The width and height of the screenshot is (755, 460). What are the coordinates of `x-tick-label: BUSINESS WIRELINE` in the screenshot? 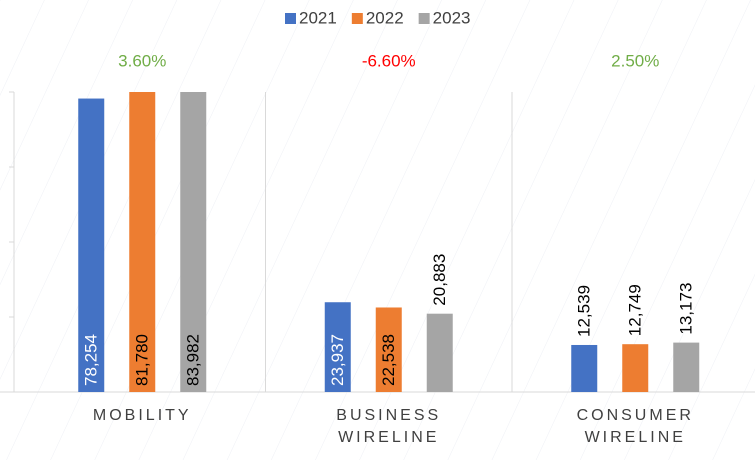 It's located at (389, 426).